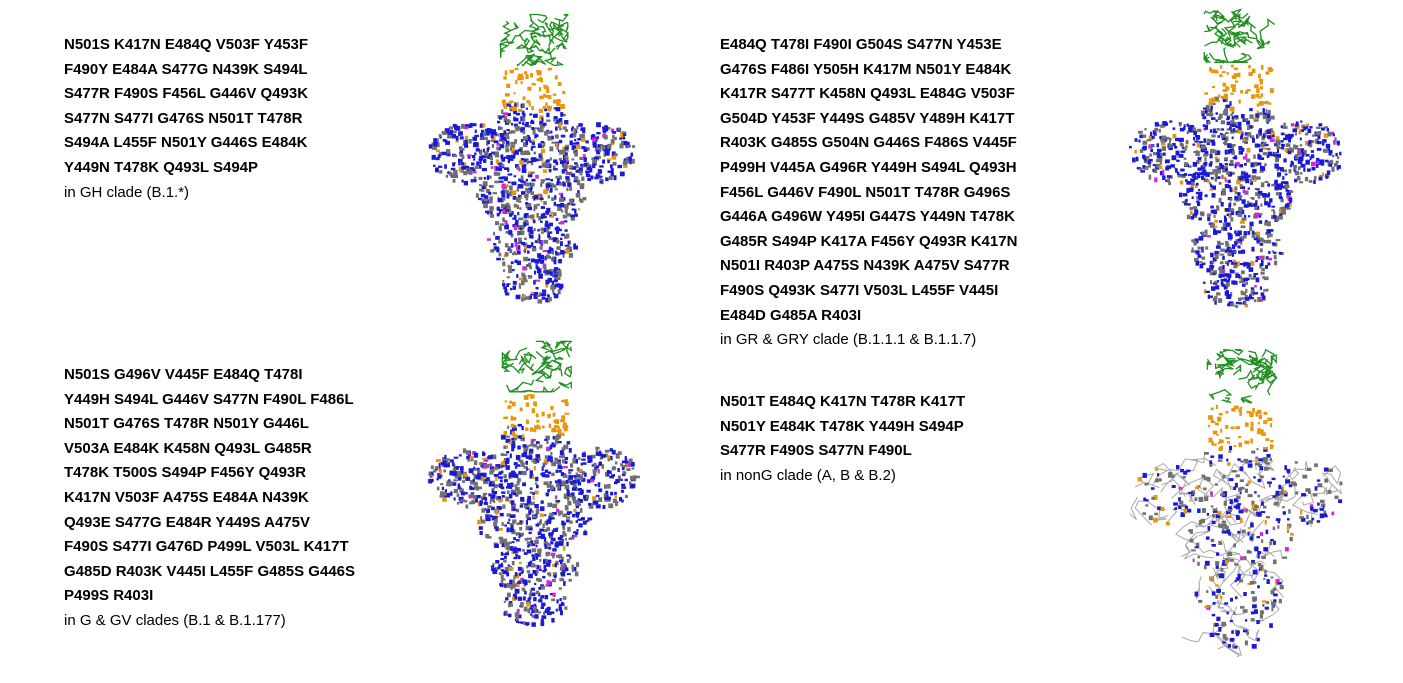 The height and width of the screenshot is (683, 1403). I want to click on clade-label: in GR & GRY clade (B.1.1.1 & B.1.1.7), so click(848, 340).